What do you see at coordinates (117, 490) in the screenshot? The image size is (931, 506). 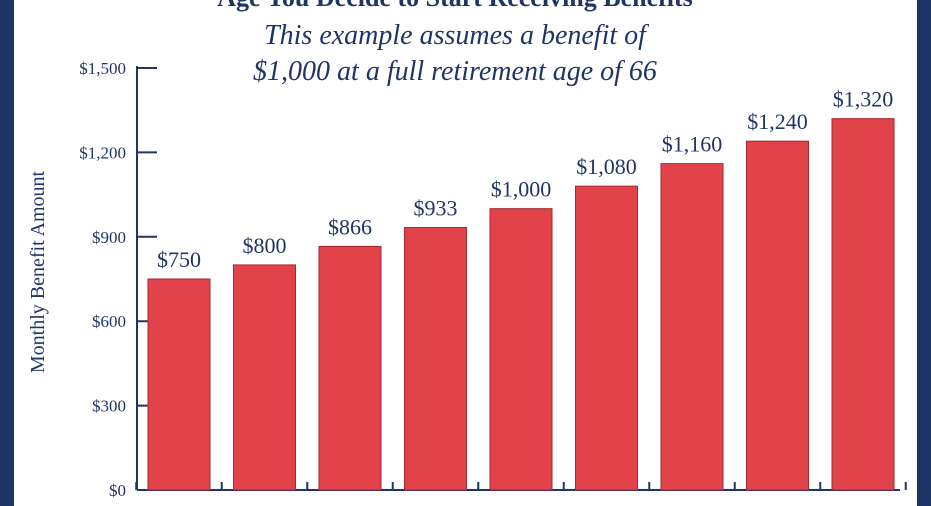 I see `y-tick-label: $0` at bounding box center [117, 490].